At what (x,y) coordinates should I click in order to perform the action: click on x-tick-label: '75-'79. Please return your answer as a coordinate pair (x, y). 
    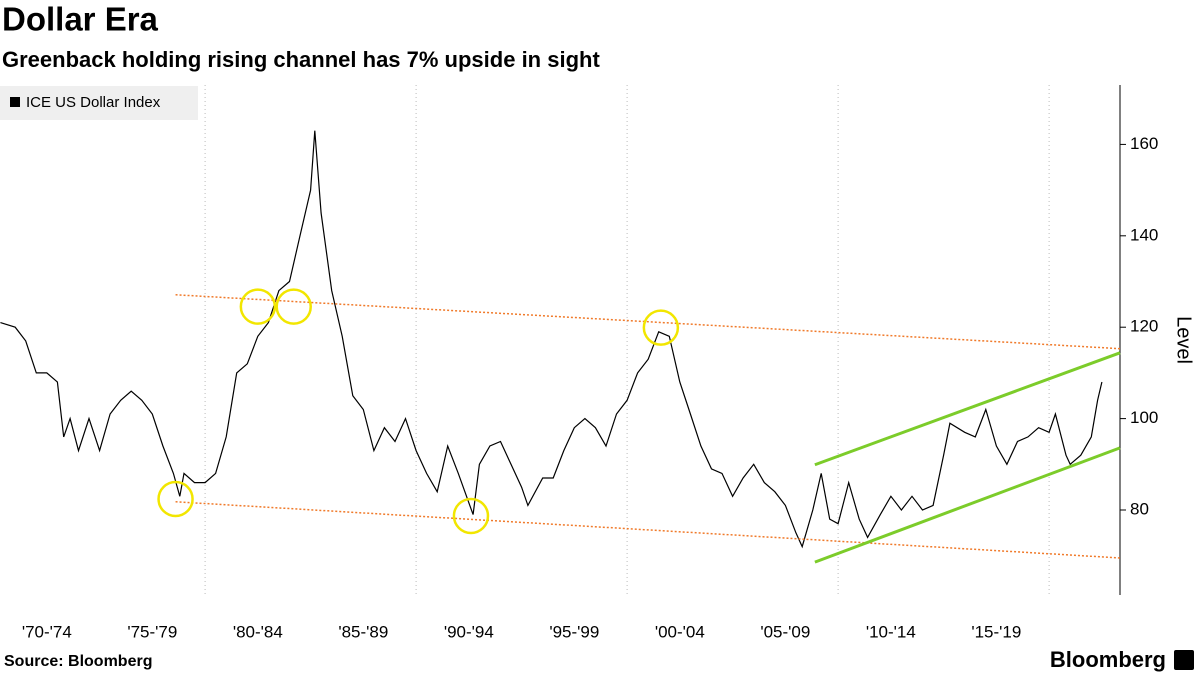
    Looking at the image, I should click on (152, 631).